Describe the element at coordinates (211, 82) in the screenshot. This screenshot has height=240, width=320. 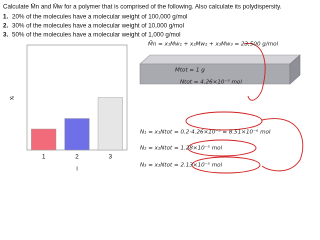
I see `note: Ntot = 4.26×10⁻⁵ mol` at that location.